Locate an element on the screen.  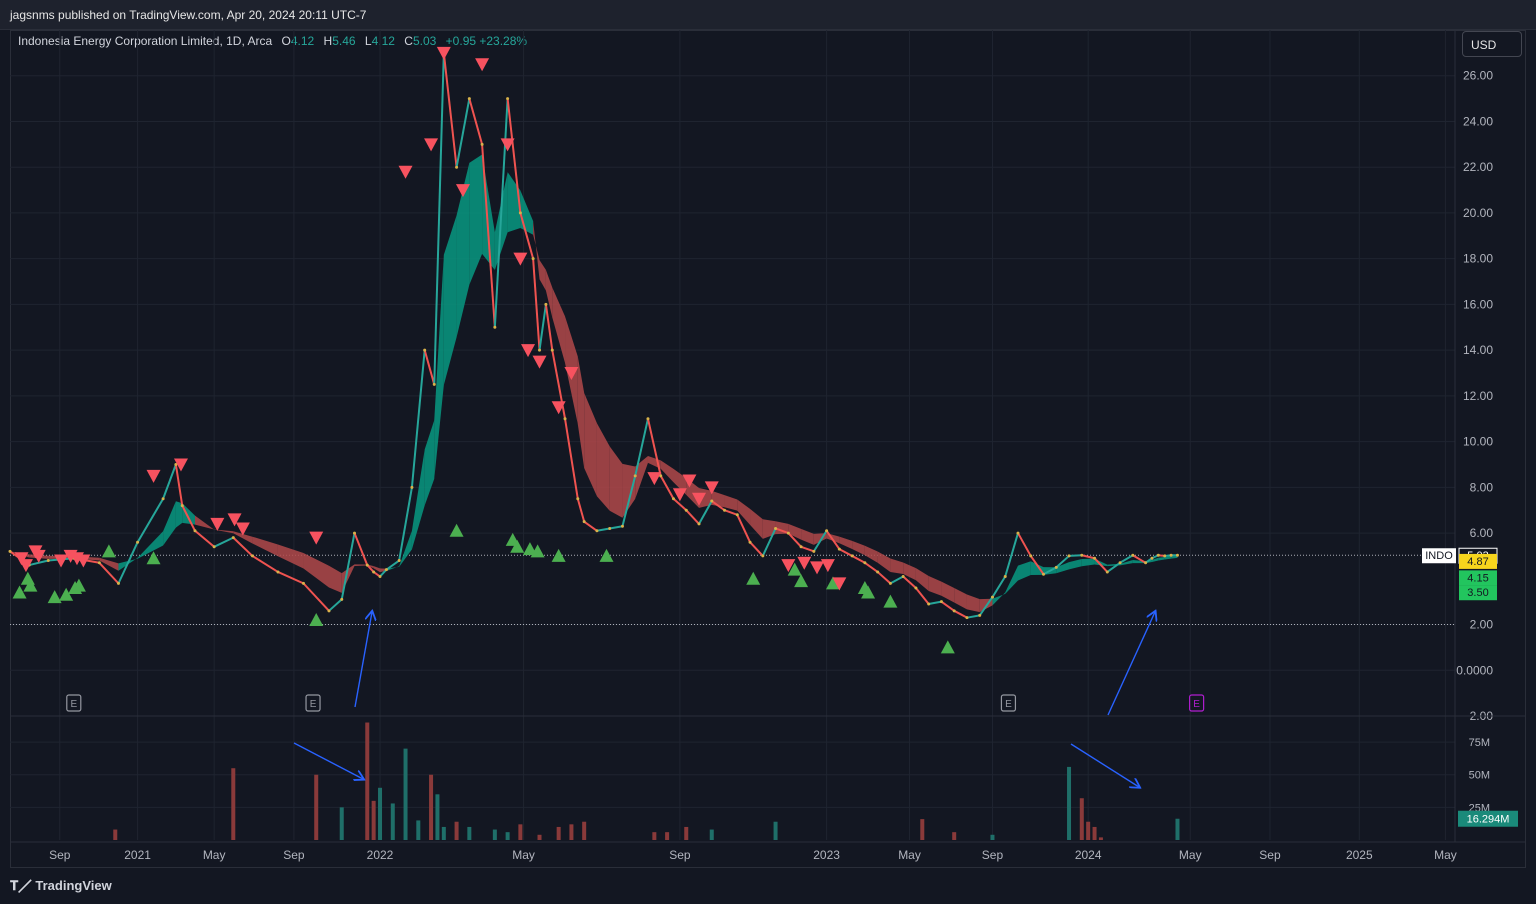
symbol-label: INDO is located at coordinates (1439, 556).